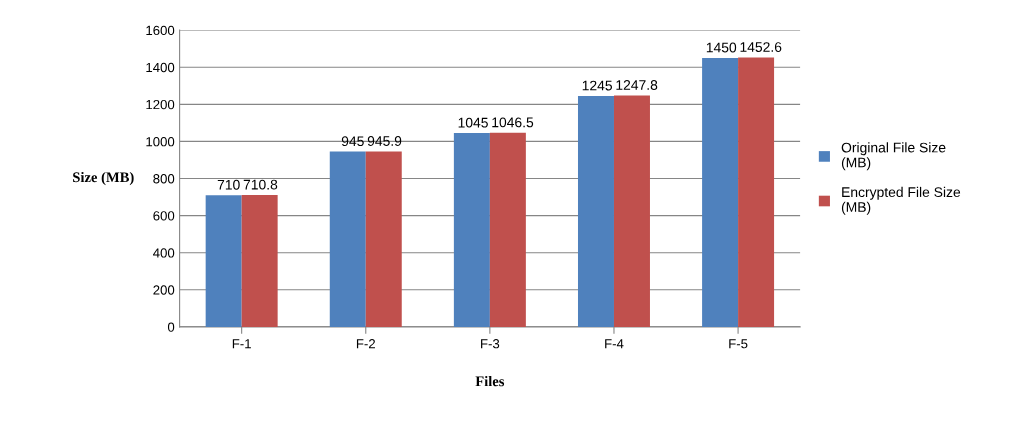 This screenshot has height=437, width=1009. Describe the element at coordinates (761, 47) in the screenshot. I see `data-label: 1452.6` at that location.